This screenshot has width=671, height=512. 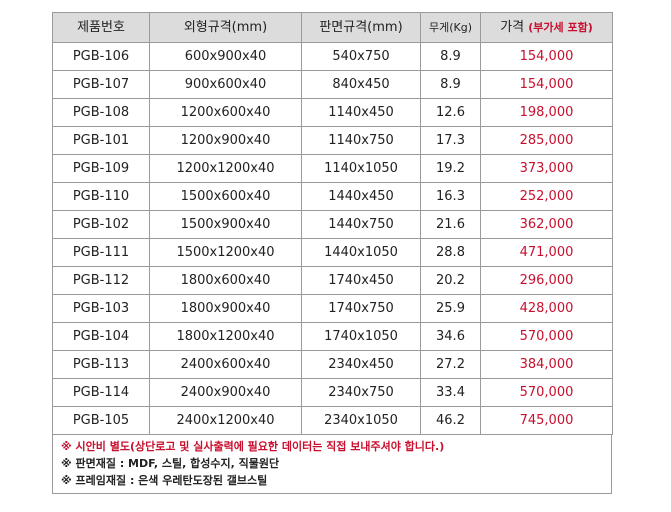 I want to click on cell-board-size: 1440x1050, so click(x=361, y=252).